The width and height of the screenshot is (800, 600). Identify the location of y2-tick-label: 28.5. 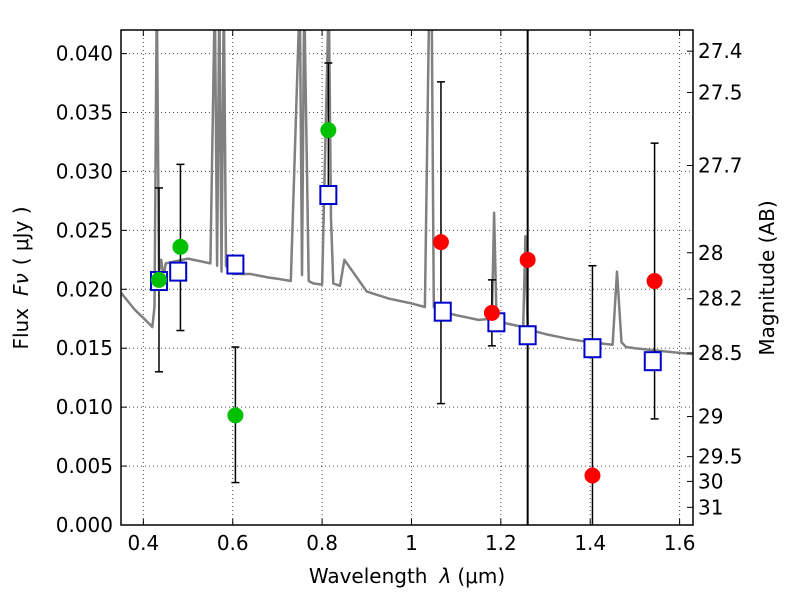
(720, 353).